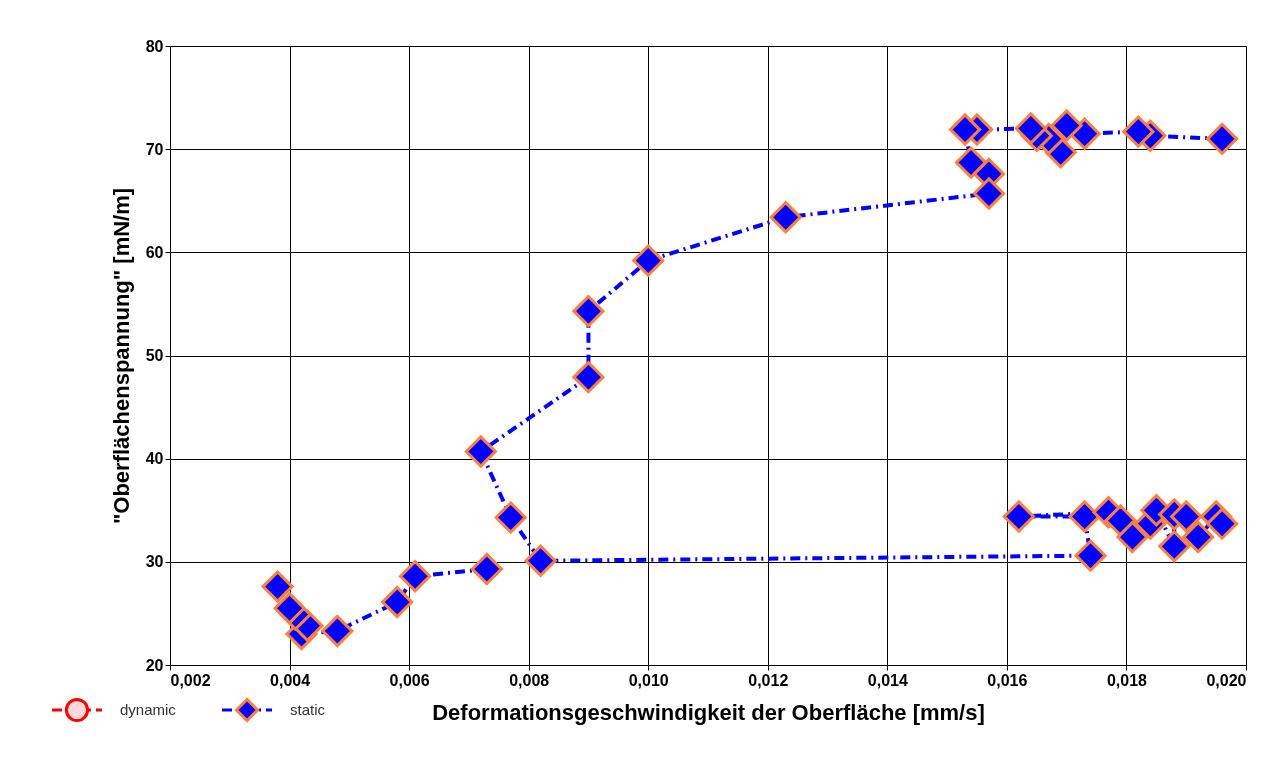 The height and width of the screenshot is (767, 1266). Describe the element at coordinates (768, 680) in the screenshot. I see `x-tick-label: 0,012` at that location.